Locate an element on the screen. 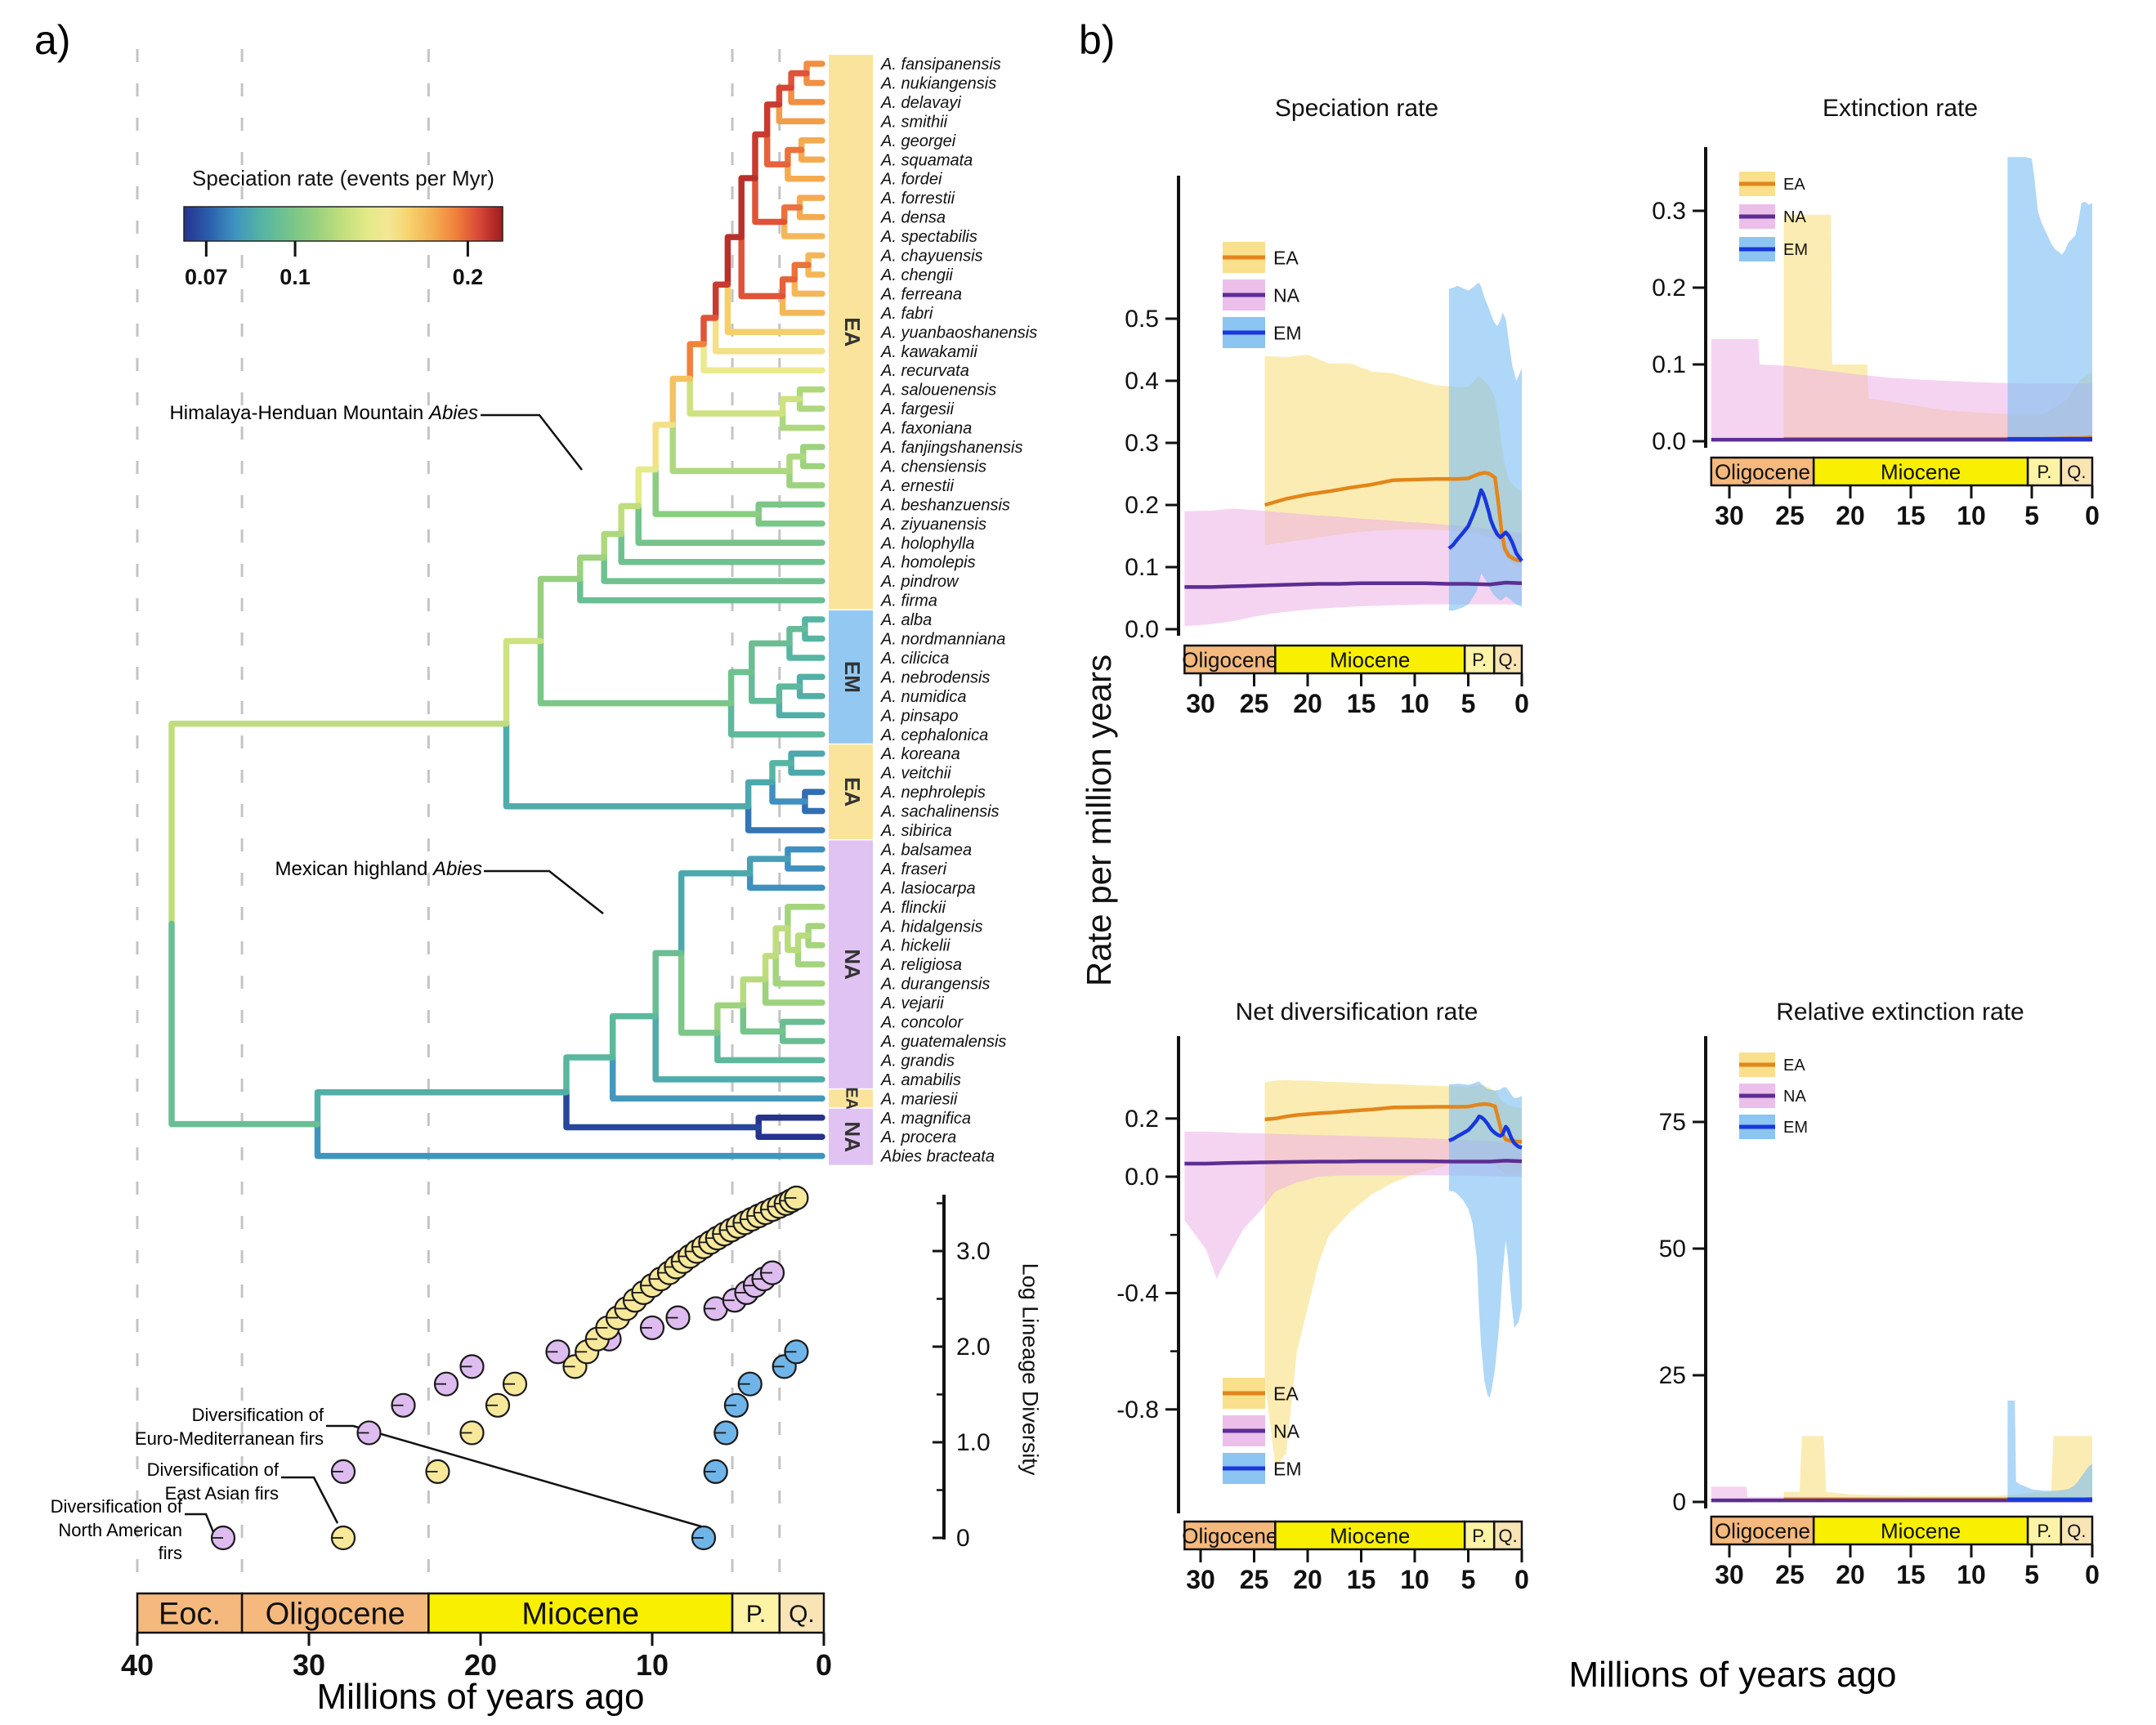 This screenshot has height=1725, width=2156. plot-area-netdiv is located at coordinates (1353, 1273).